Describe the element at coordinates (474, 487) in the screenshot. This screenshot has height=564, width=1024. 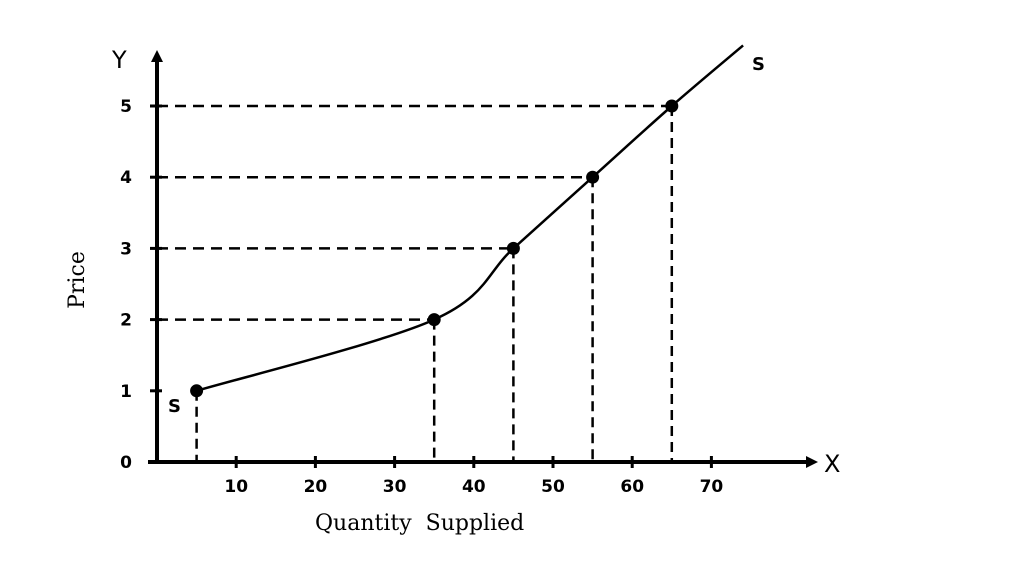
I see `x-tick-label: 40` at that location.